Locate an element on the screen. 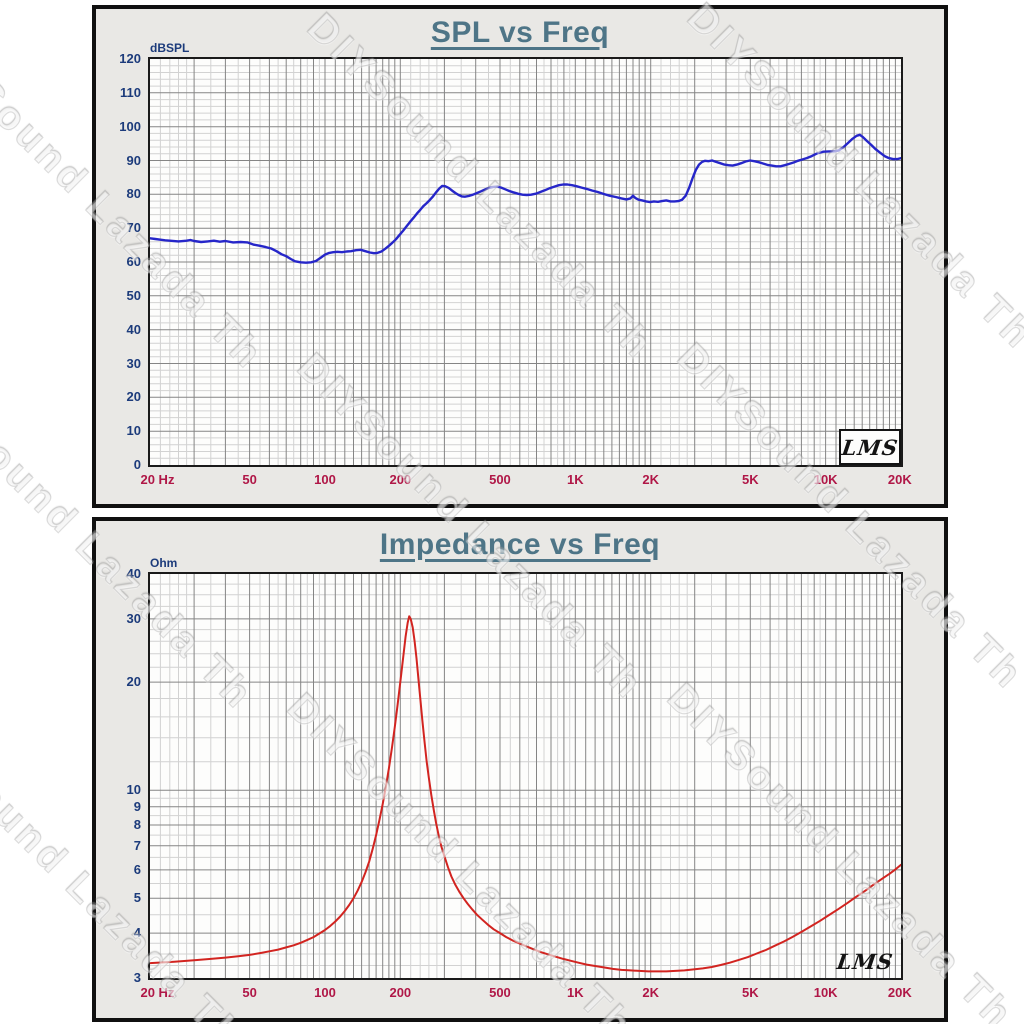 This screenshot has width=1024, height=1024. y-tick-label: 6 is located at coordinates (137, 869).